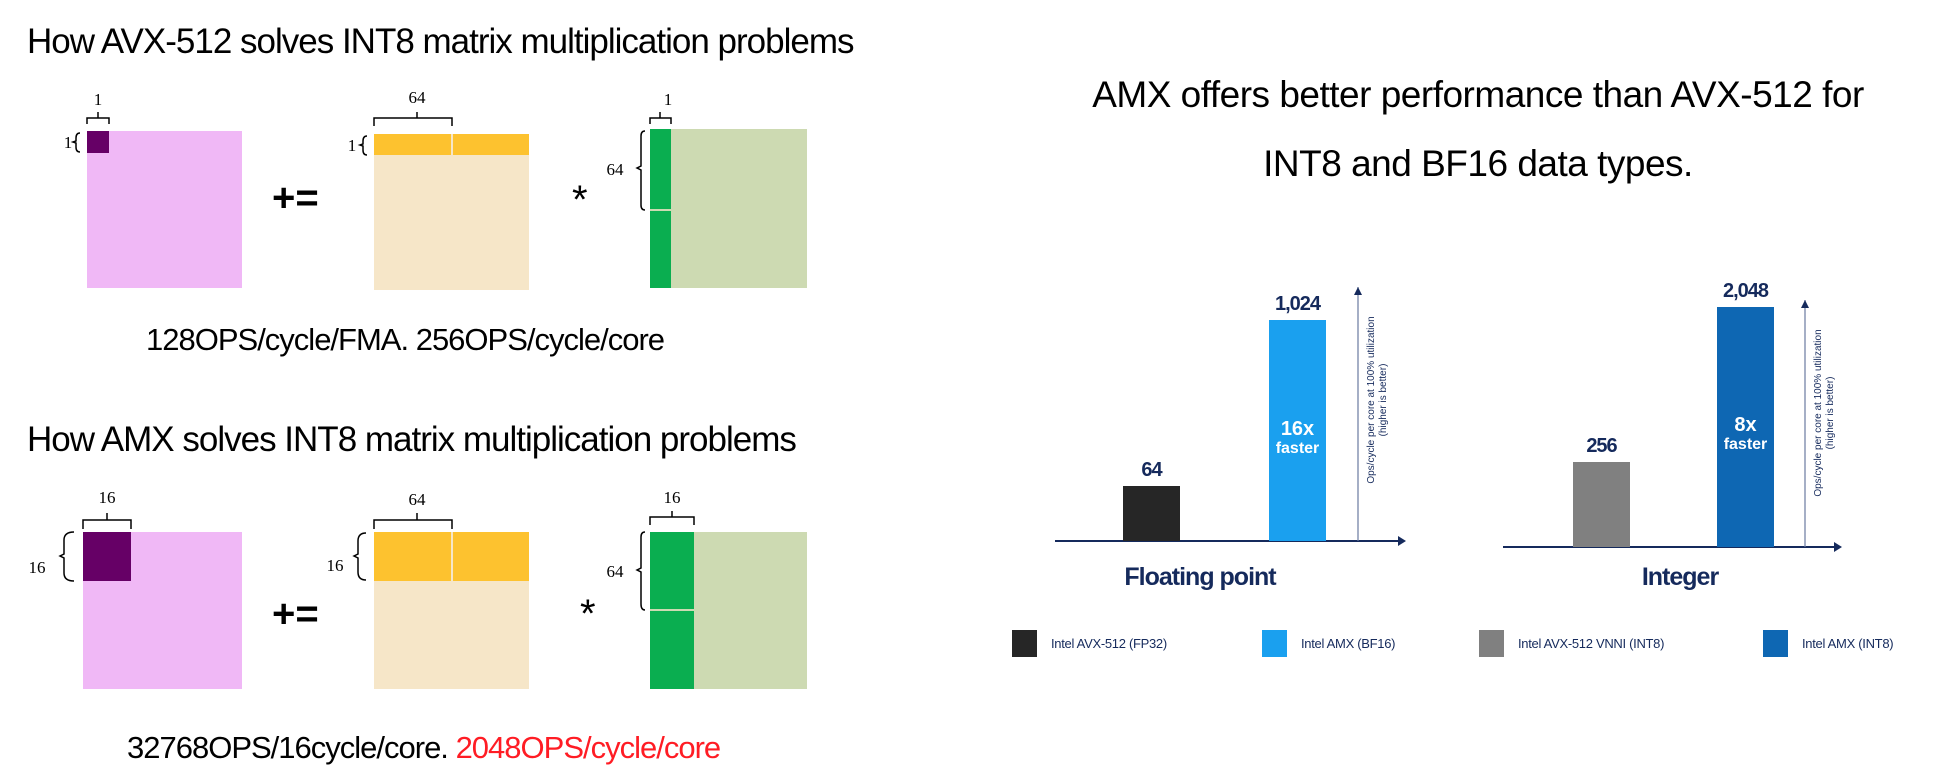 The width and height of the screenshot is (1940, 776). Describe the element at coordinates (107, 497) in the screenshot. I see `amx-c-width-label: 16` at that location.